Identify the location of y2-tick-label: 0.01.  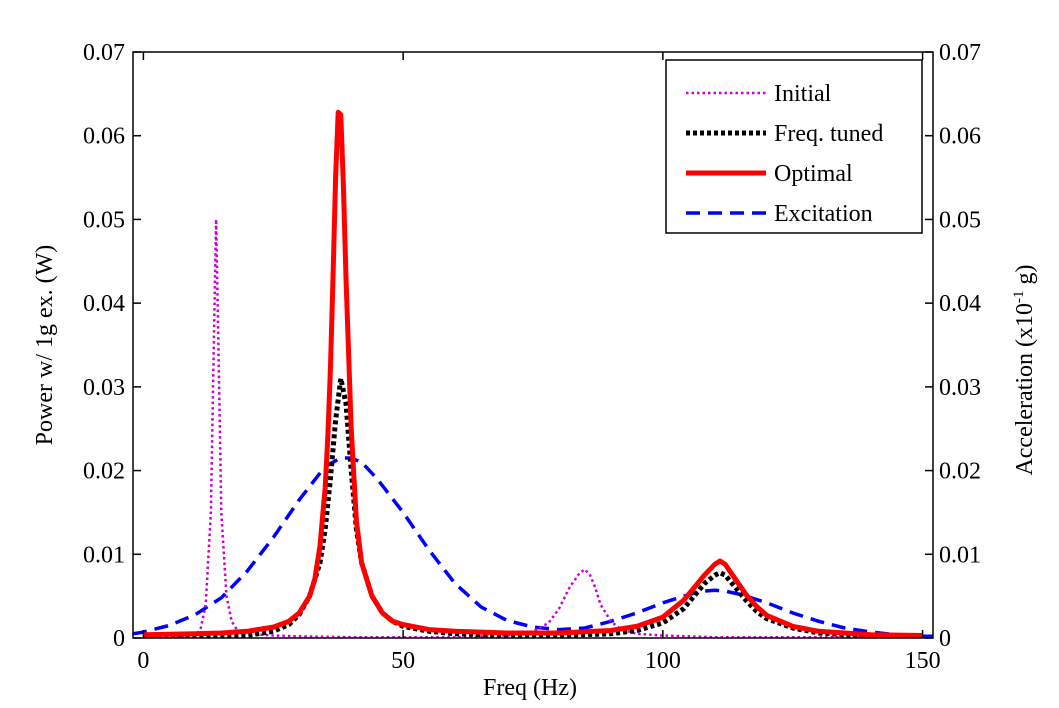
(960, 555).